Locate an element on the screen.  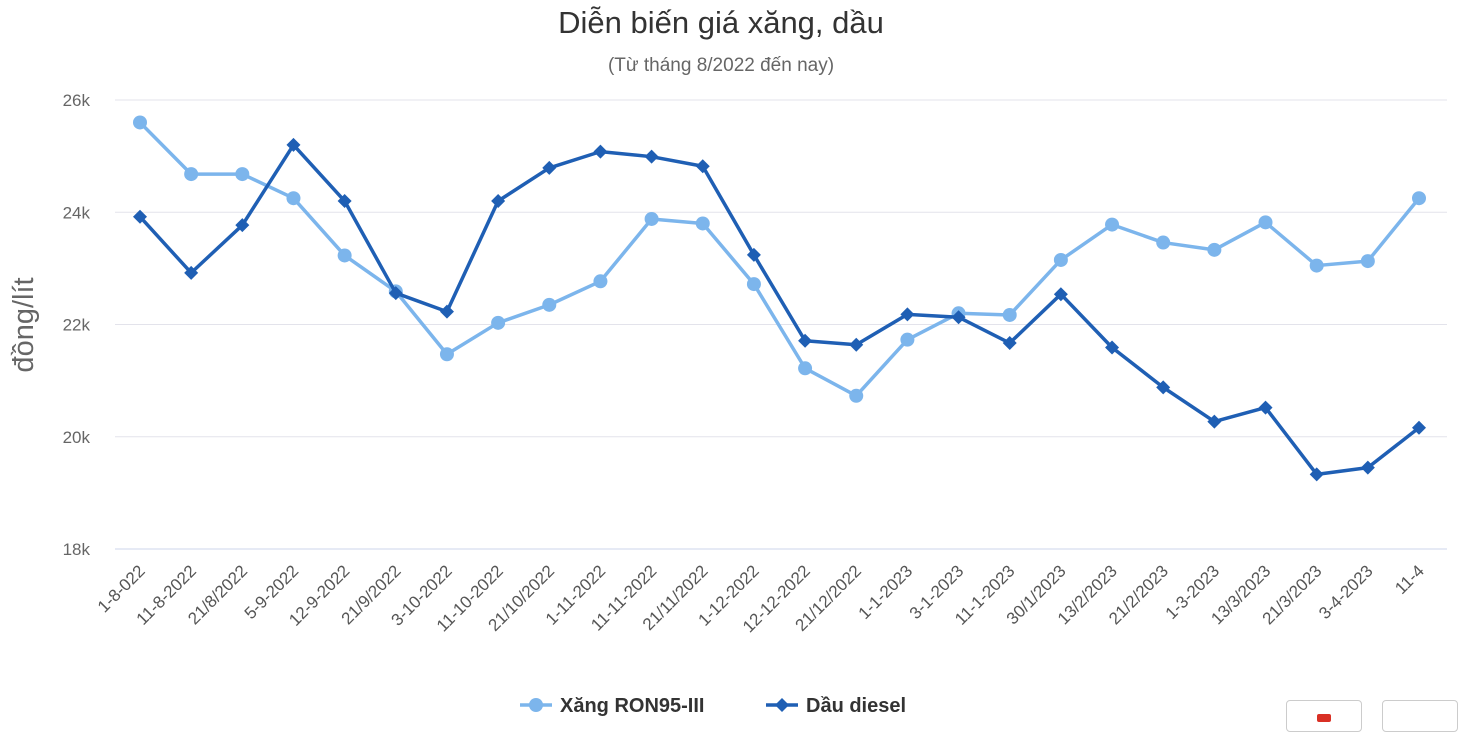
menu-button is located at coordinates (1420, 716).